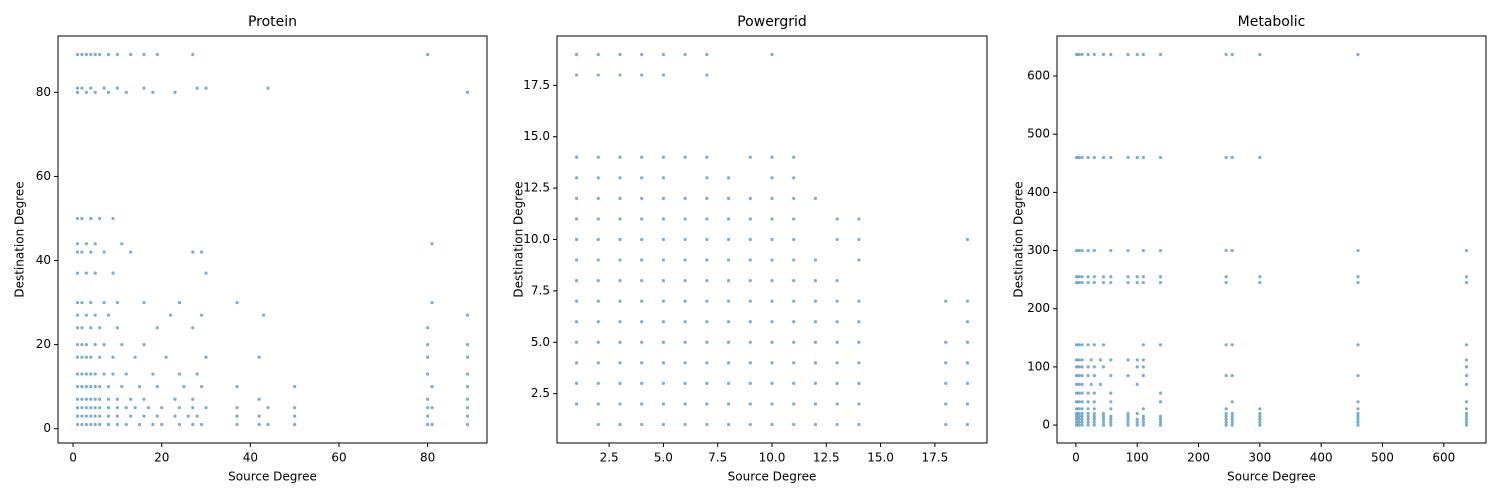 This screenshot has height=500, width=1500. I want to click on subplot-title: Protein, so click(272, 22).